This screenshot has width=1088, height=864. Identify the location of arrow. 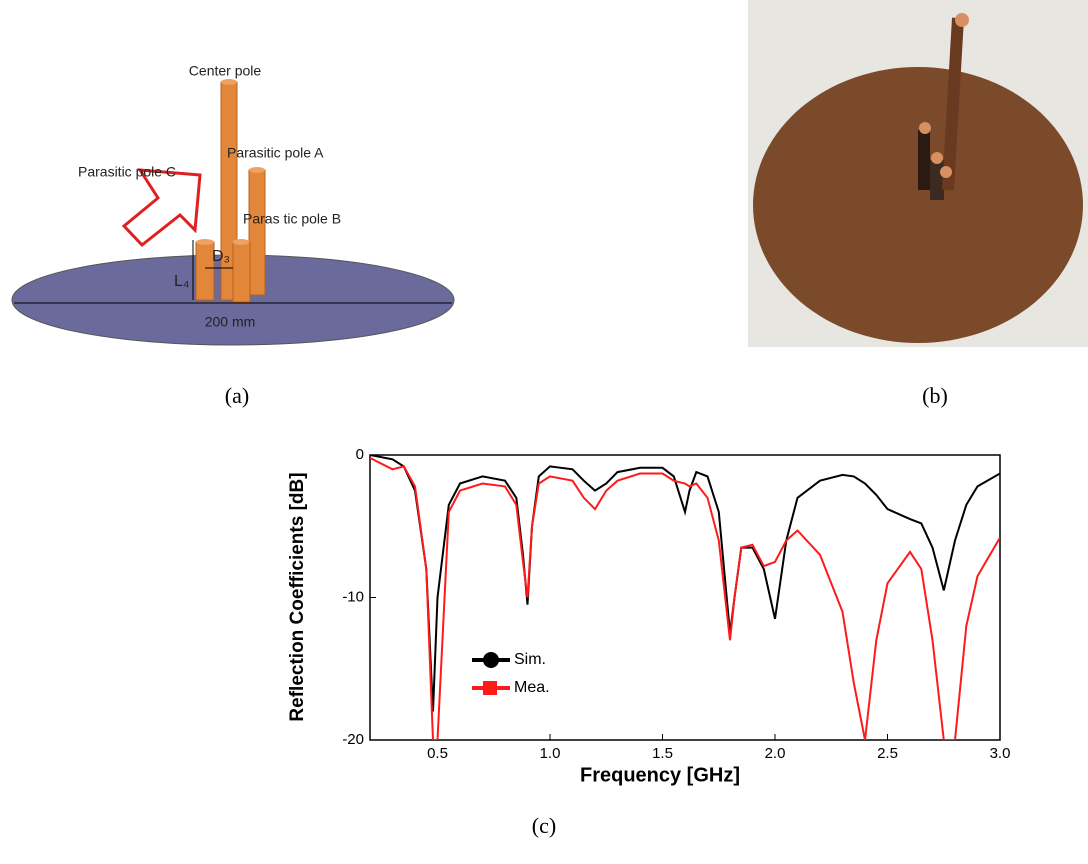
(161, 208).